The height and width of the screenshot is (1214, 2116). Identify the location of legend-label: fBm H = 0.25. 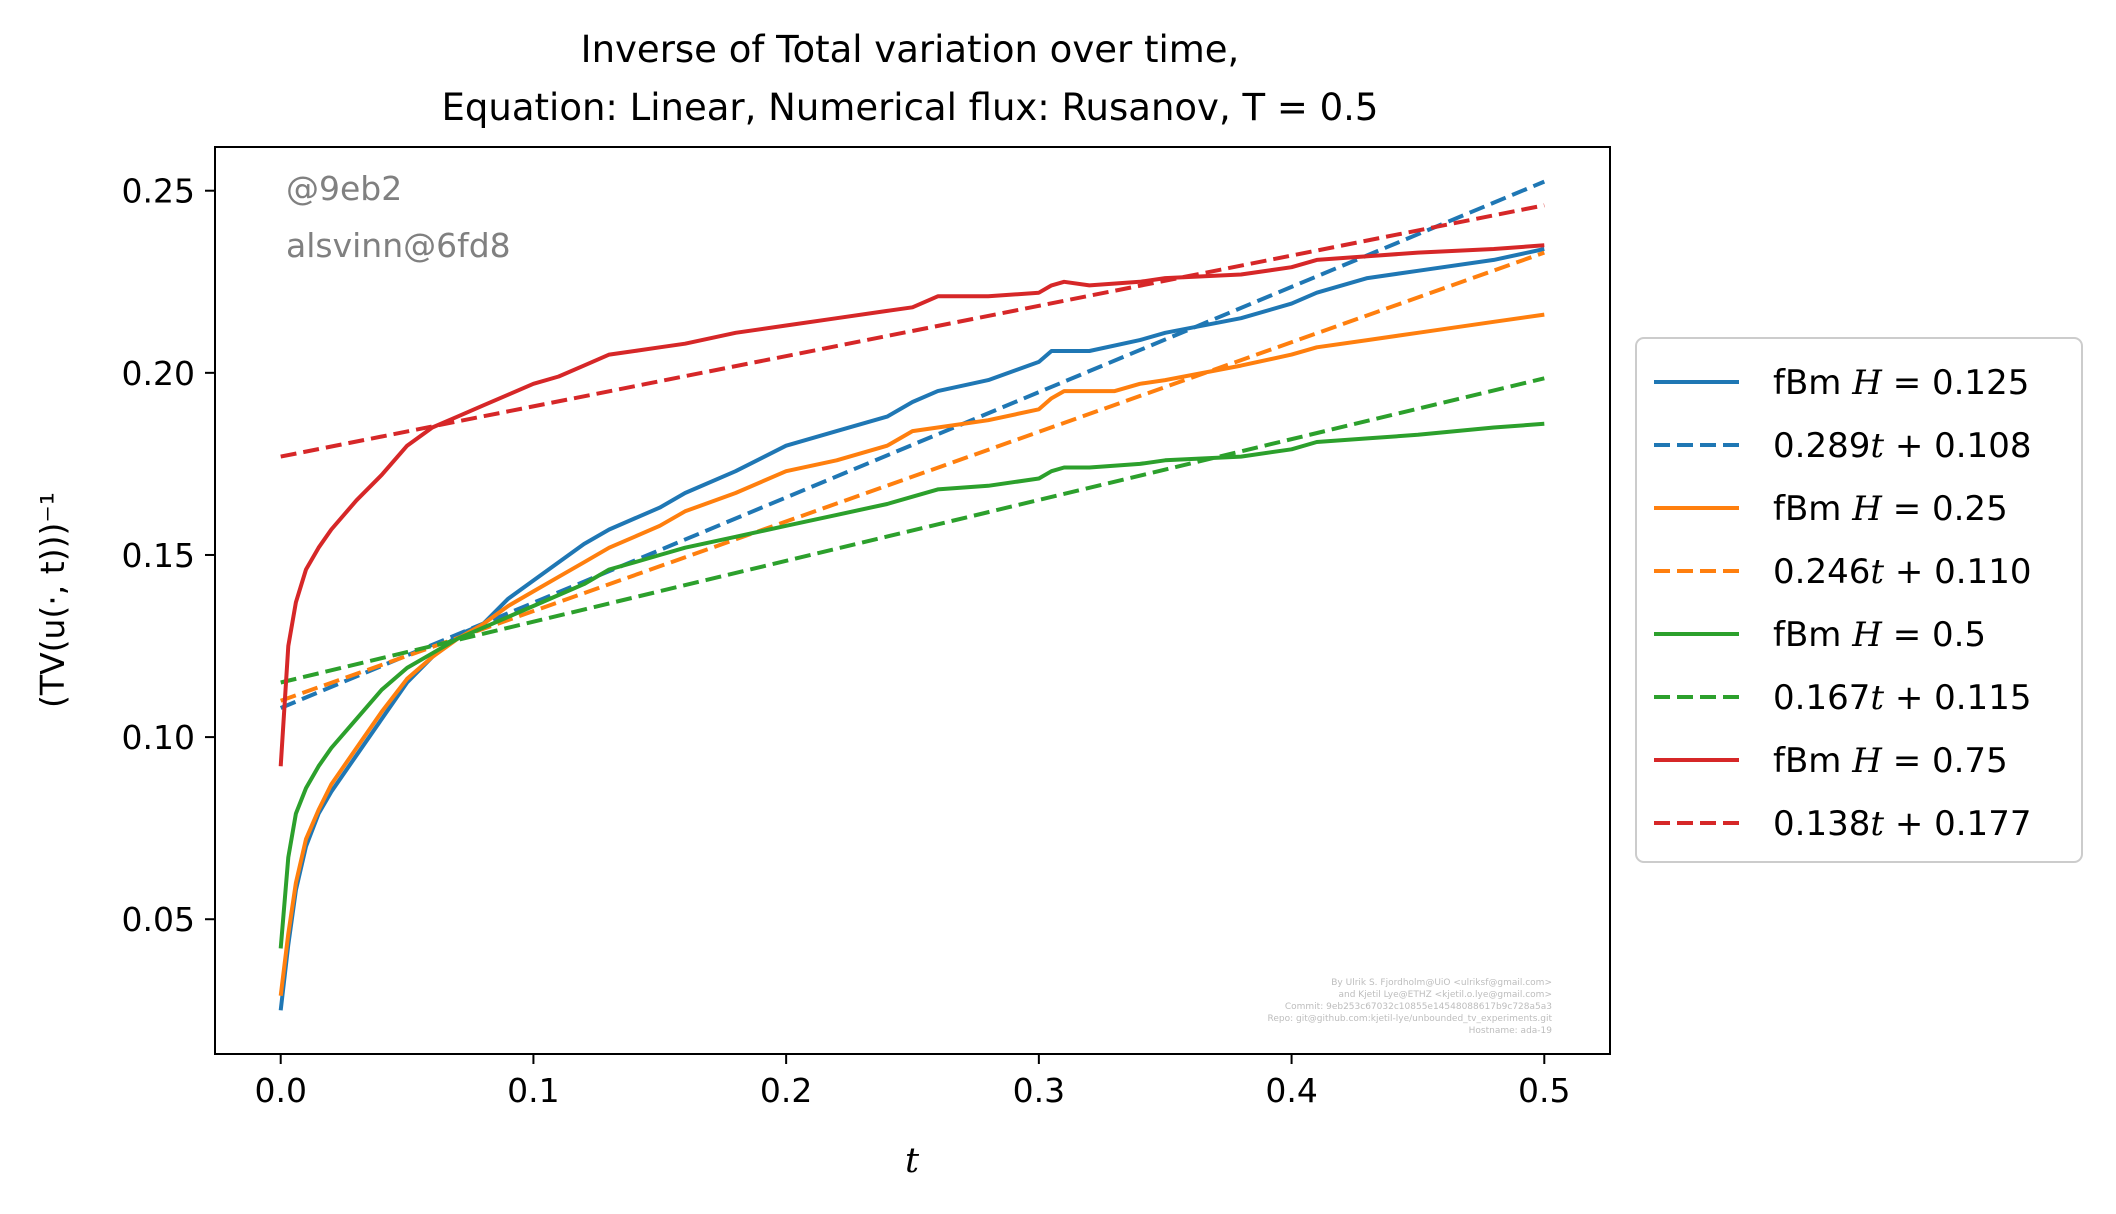
(1890, 509).